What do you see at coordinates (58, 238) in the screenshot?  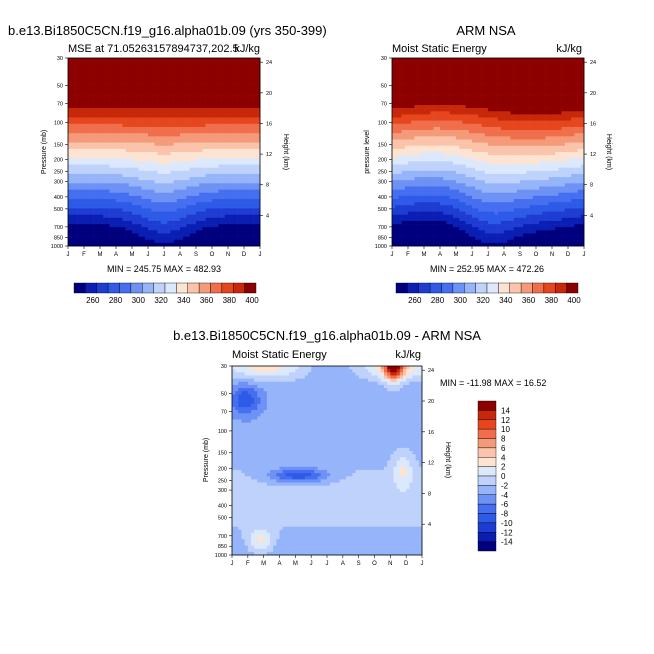 I see `y-tick-label: 850` at bounding box center [58, 238].